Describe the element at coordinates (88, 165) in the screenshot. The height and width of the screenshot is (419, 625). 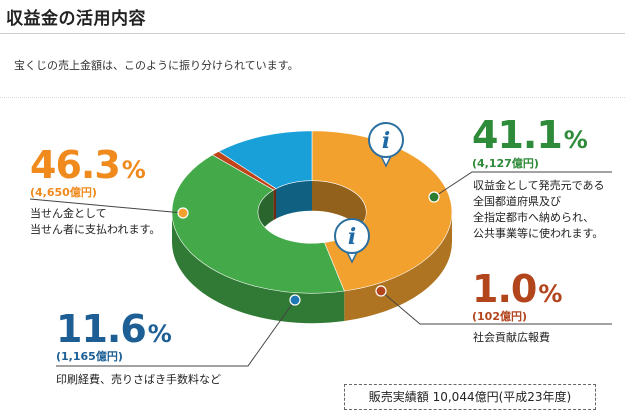
I see `prize-percent: 46.3%` at that location.